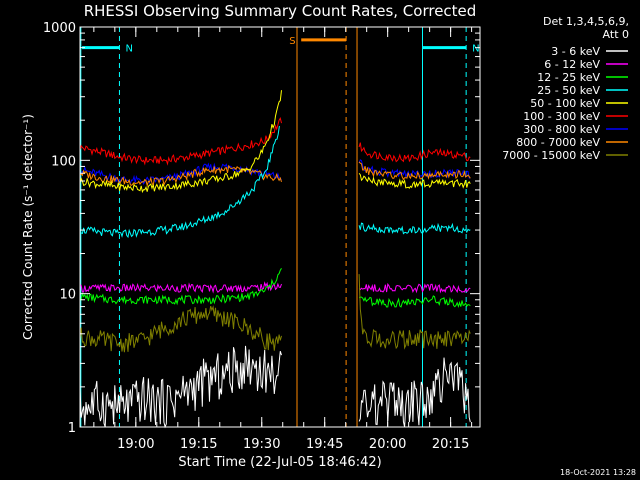 The height and width of the screenshot is (480, 640). What do you see at coordinates (279, 462) in the screenshot?
I see `x-axis-label: Start Time (22-Jul-05 18:46:42)` at bounding box center [279, 462].